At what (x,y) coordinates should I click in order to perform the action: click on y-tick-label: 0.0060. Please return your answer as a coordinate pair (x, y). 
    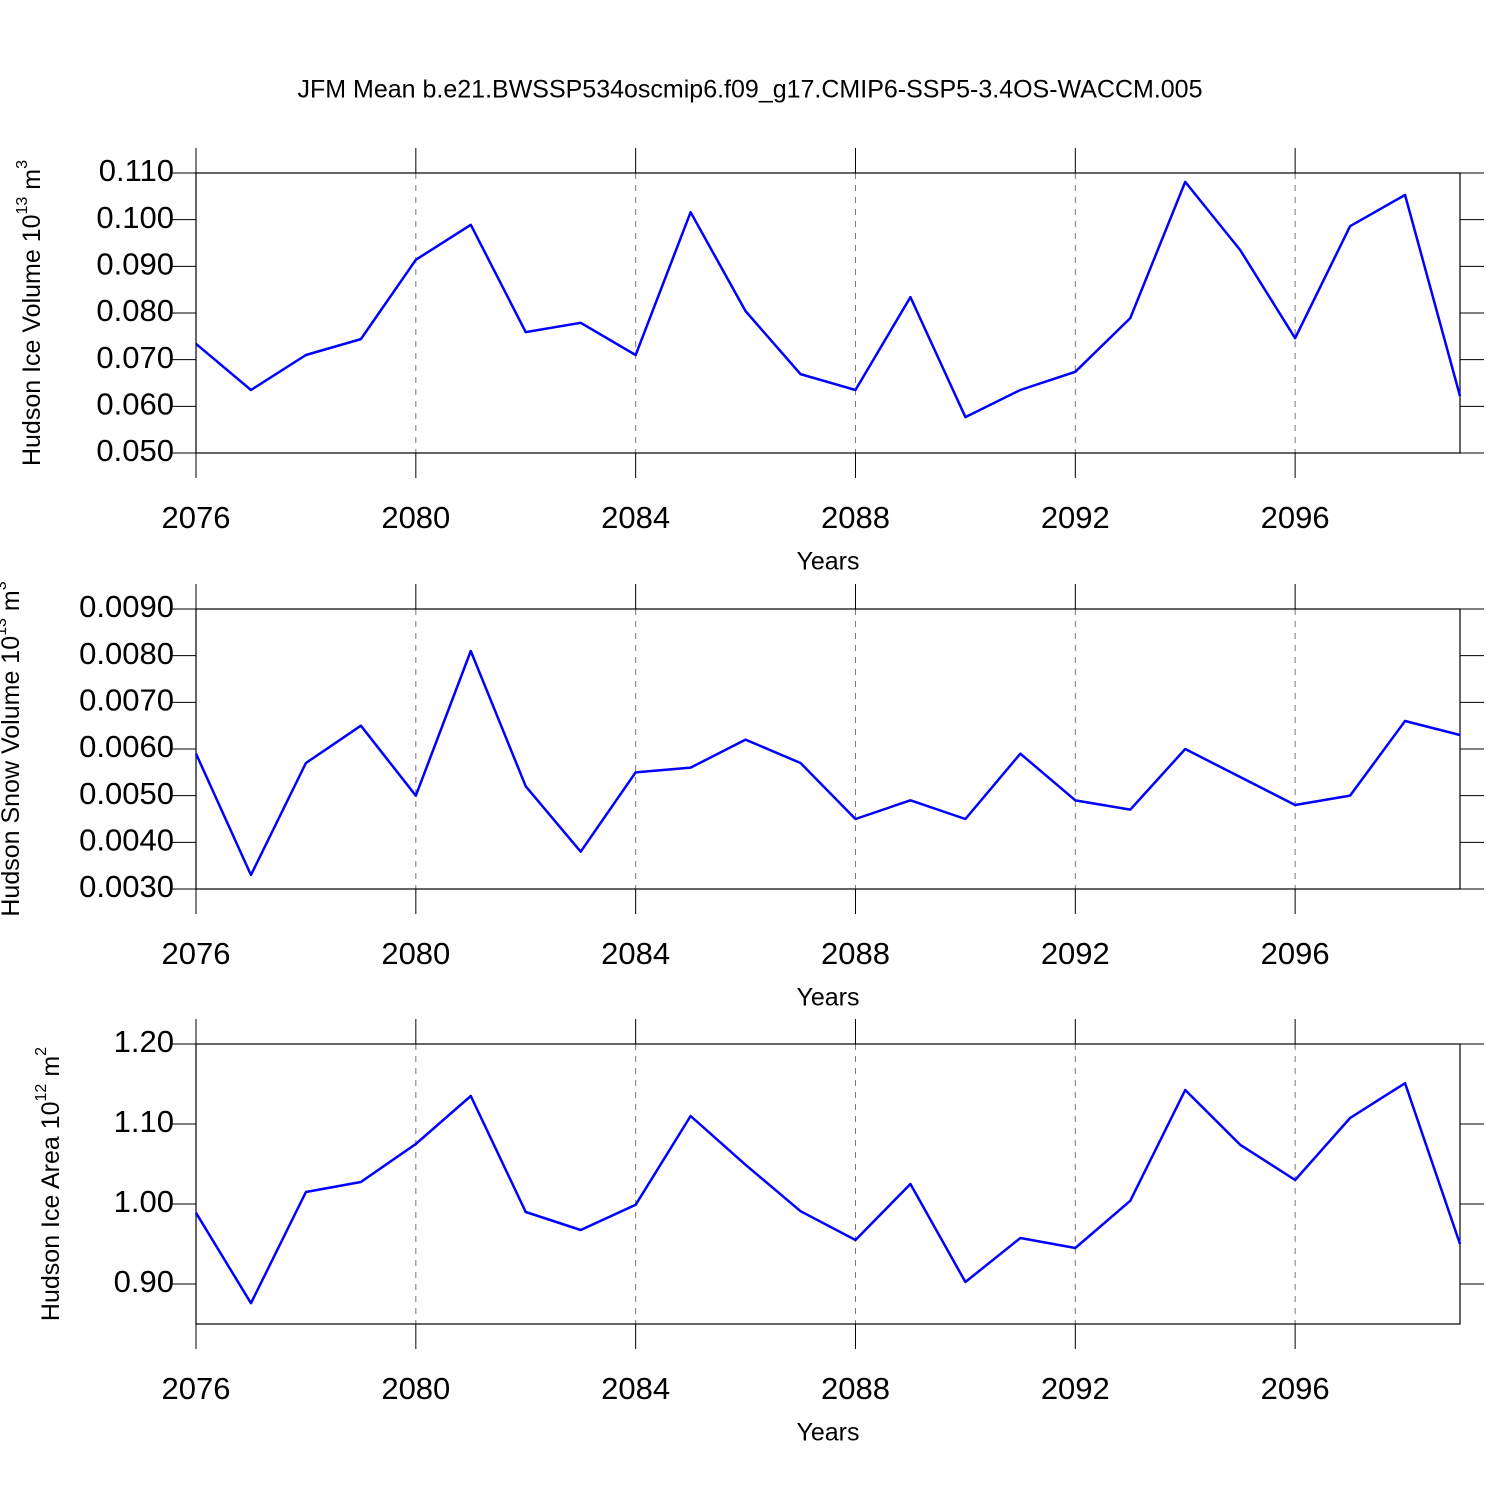
    Looking at the image, I should click on (126, 746).